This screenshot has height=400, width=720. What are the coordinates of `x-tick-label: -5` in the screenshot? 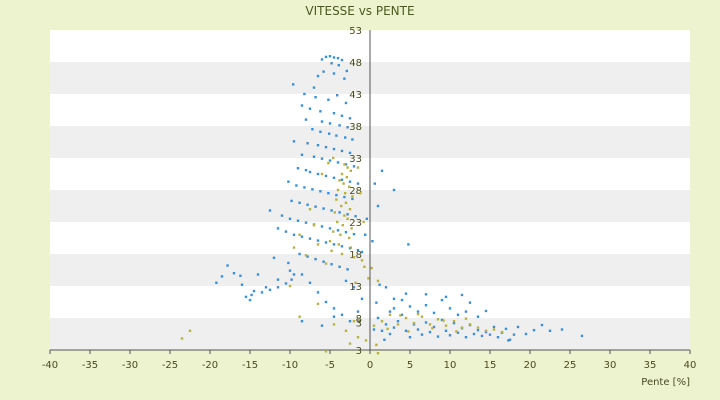 It's located at (330, 365).